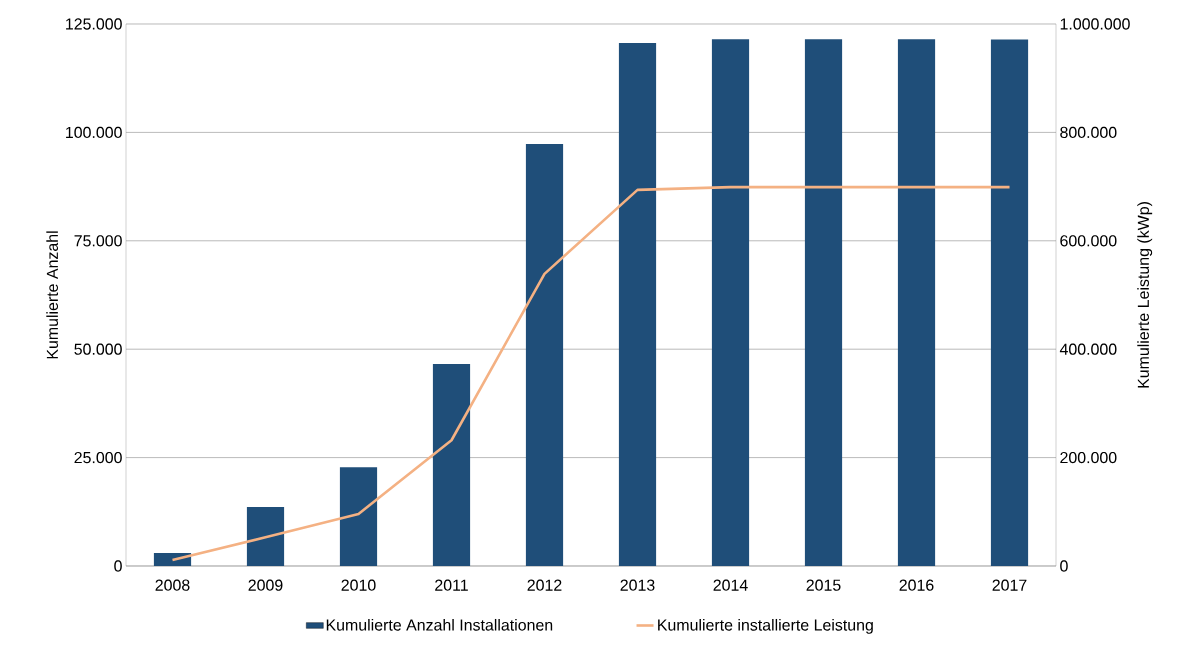 The image size is (1190, 652). Describe the element at coordinates (1095, 24) in the screenshot. I see `y2-tick-label: 1.000.000` at that location.